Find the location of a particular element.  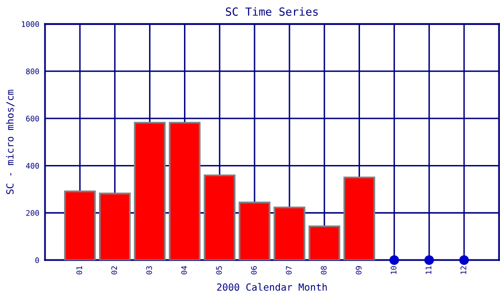

y-axis-title: SC - micro mhos/cm is located at coordinates (10, 142).